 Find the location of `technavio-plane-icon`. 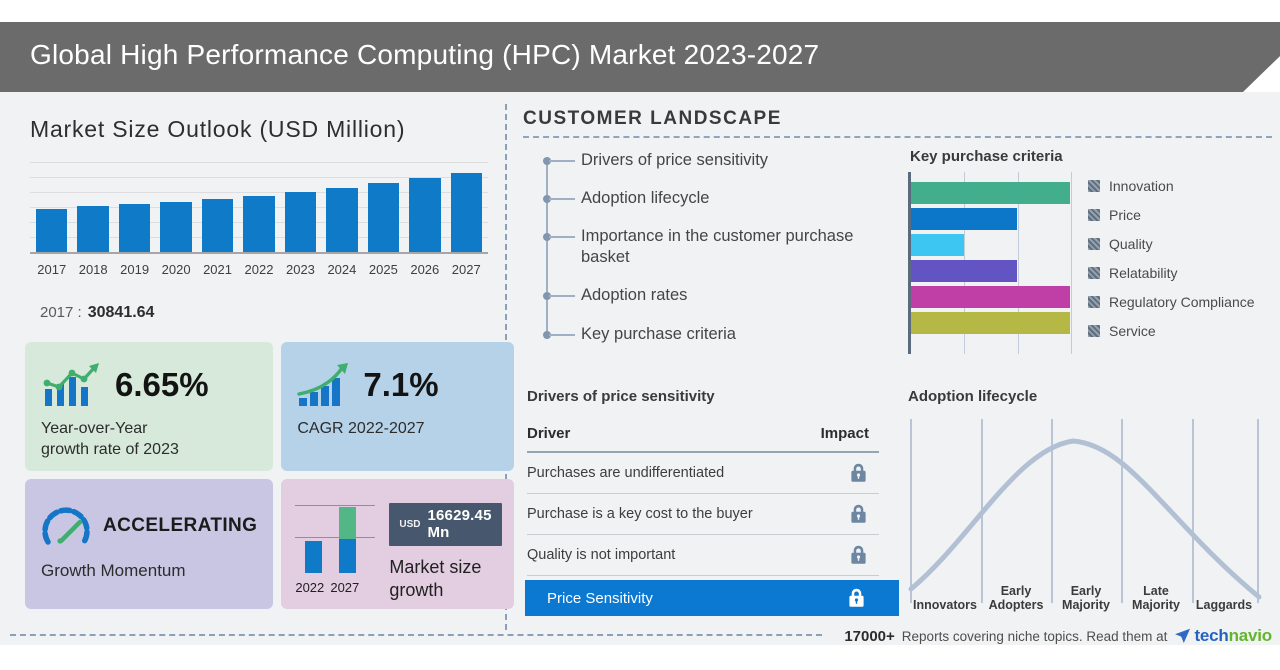

technavio-plane-icon is located at coordinates (1183, 635).